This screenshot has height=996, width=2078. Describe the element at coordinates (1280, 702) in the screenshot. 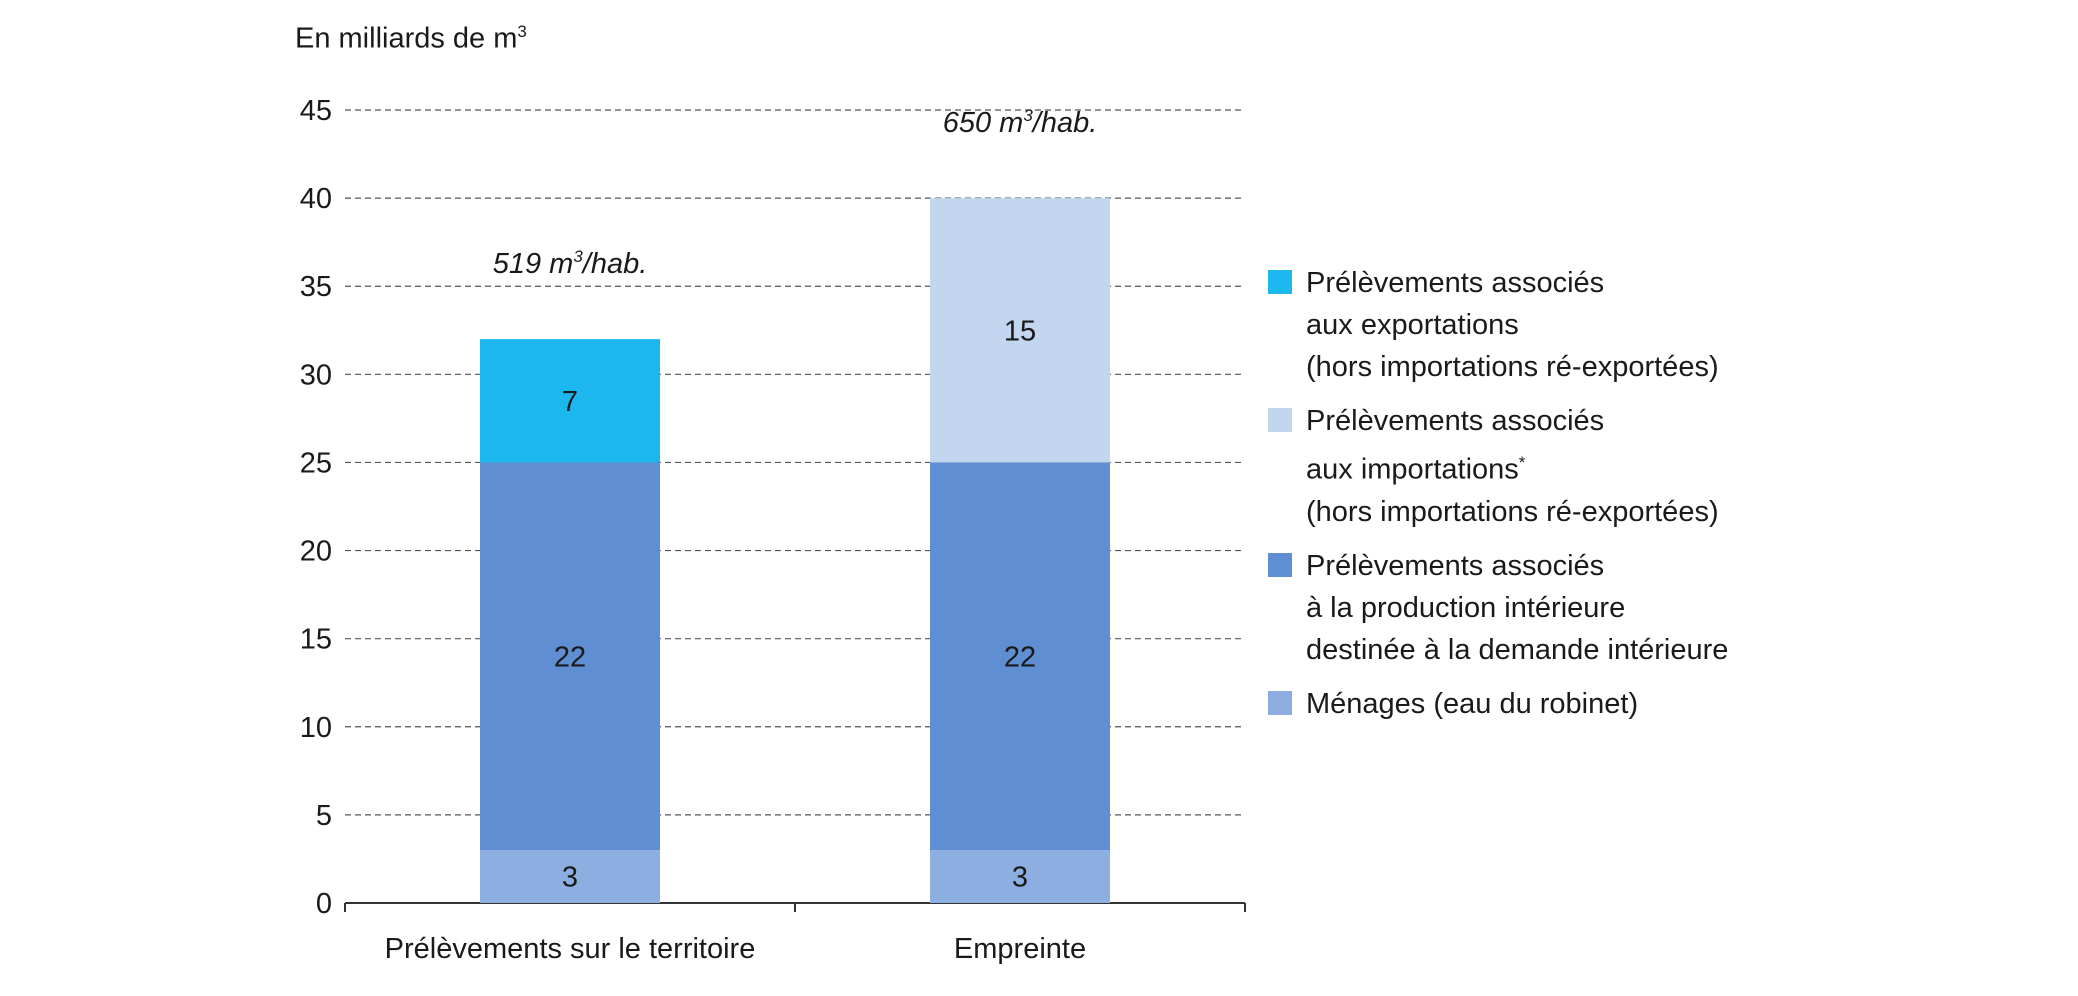

I see `legend-swatch-menages` at that location.